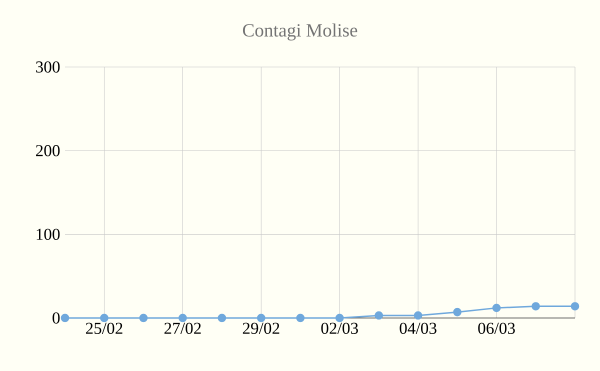 The height and width of the screenshot is (371, 600). I want to click on chart-title: Contagi Molise, so click(300, 31).